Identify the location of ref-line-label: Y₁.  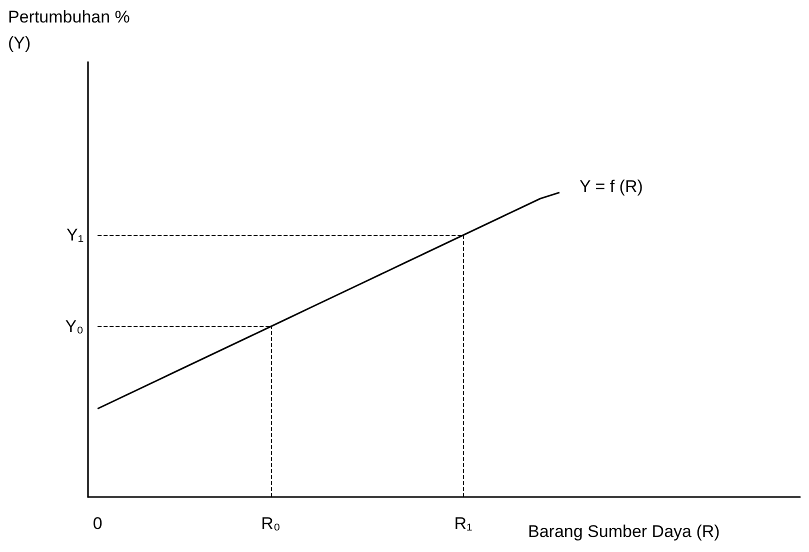
(75, 235).